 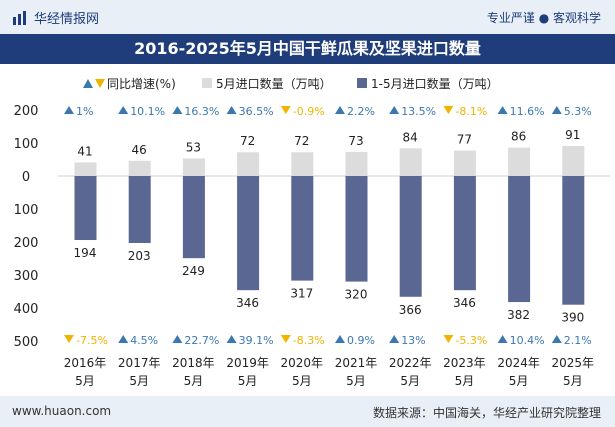 What do you see at coordinates (410, 310) in the screenshot?
I see `bar-cumulative-label: 366` at bounding box center [410, 310].